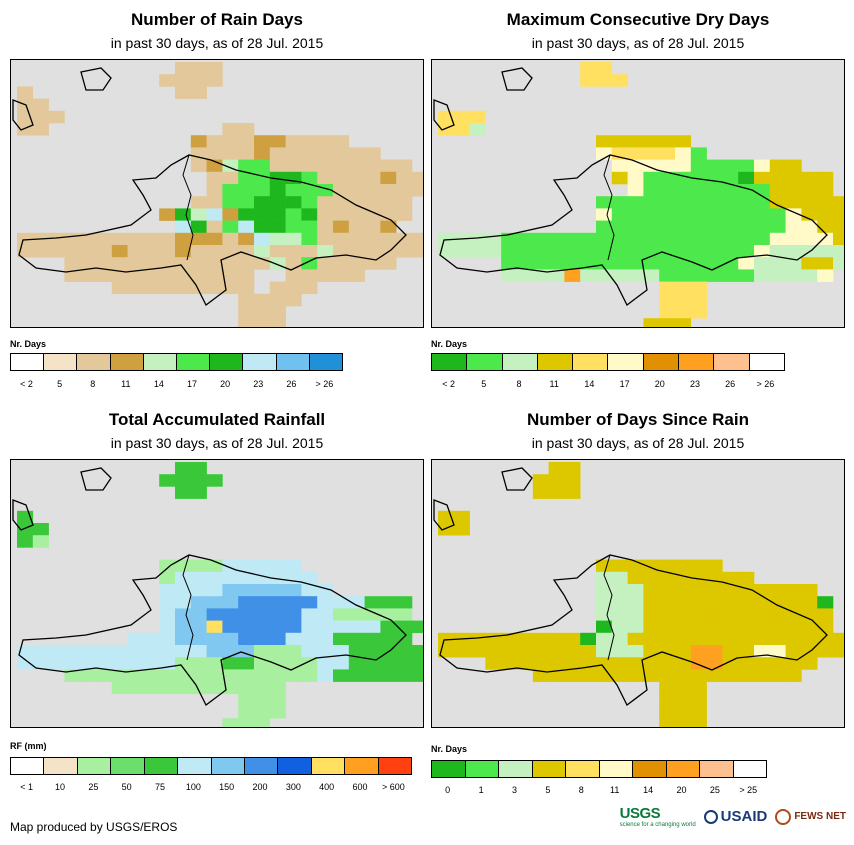 The width and height of the screenshot is (854, 845). Describe the element at coordinates (624, 384) in the screenshot. I see `legend-label: 17` at that location.